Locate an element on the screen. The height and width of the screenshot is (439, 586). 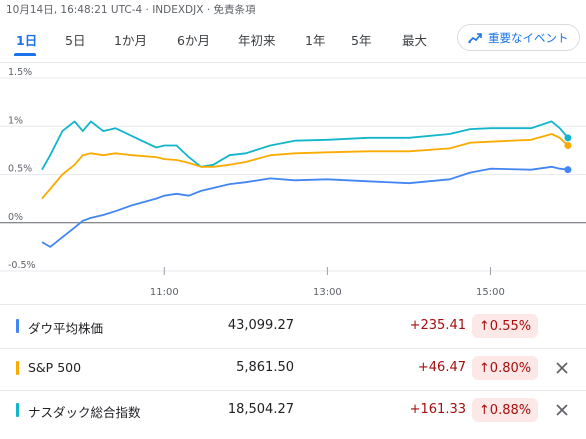
x-tick-label: 11:00 is located at coordinates (164, 292).